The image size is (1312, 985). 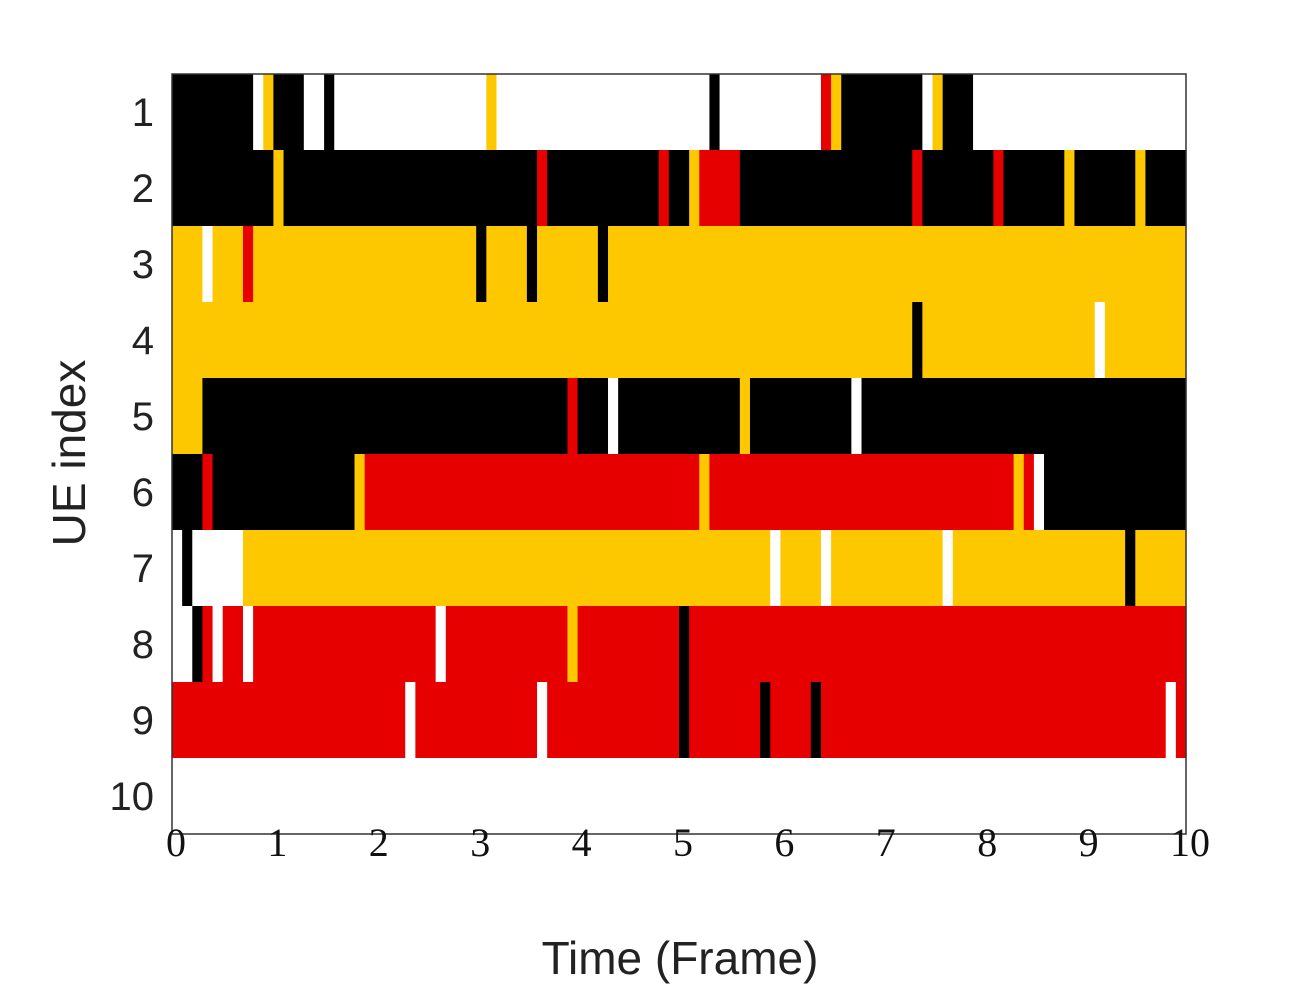 What do you see at coordinates (1181, 720) in the screenshot?
I see `cell-ue9-seg12` at bounding box center [1181, 720].